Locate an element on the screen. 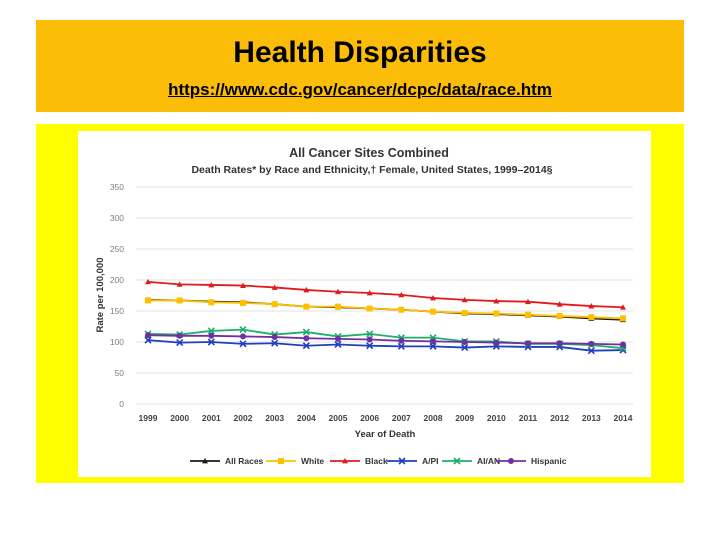 The width and height of the screenshot is (720, 540). x-tick-label: 2005 is located at coordinates (338, 418).